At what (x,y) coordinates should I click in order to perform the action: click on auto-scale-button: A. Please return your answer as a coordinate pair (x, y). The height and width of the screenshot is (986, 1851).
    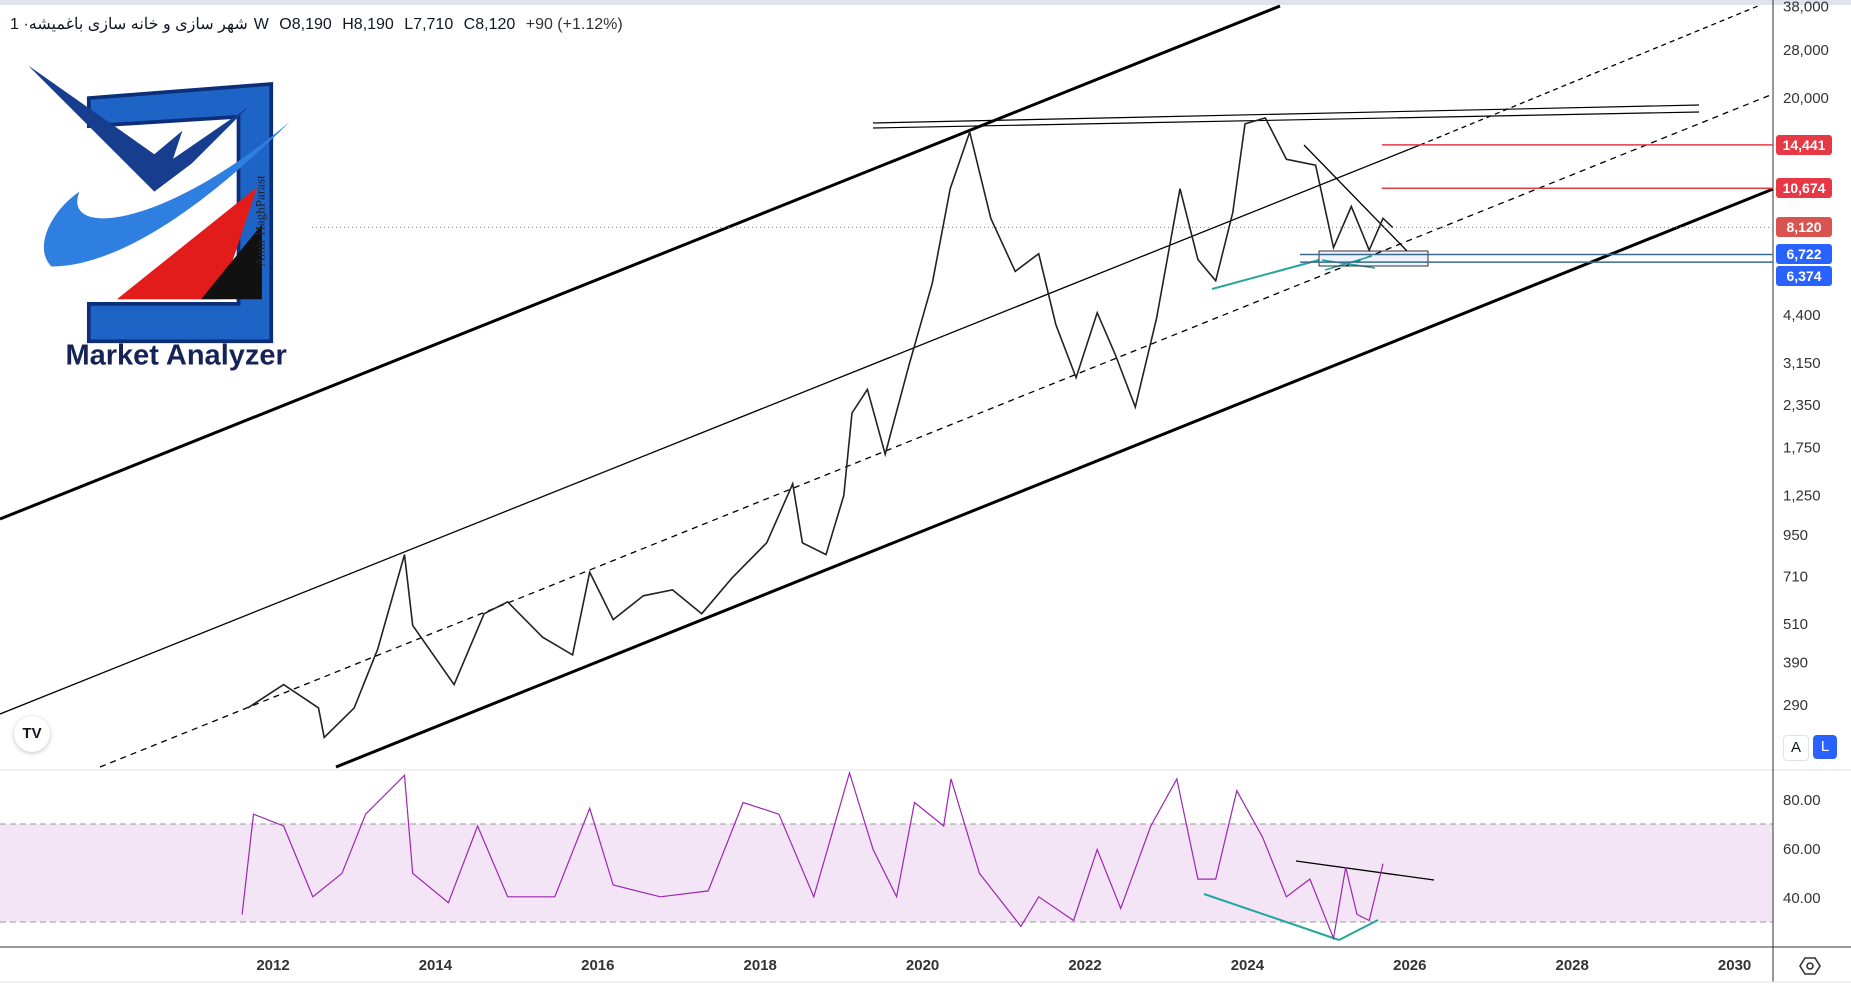
    Looking at the image, I should click on (1796, 748).